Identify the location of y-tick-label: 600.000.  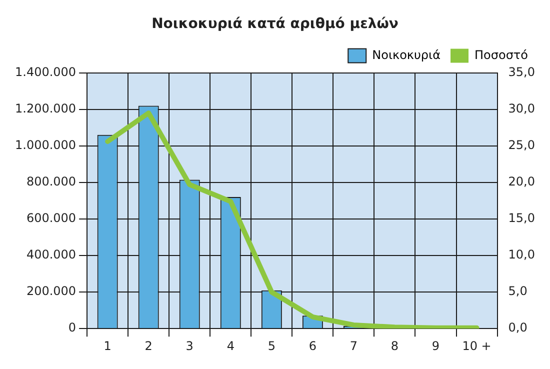
(51, 218).